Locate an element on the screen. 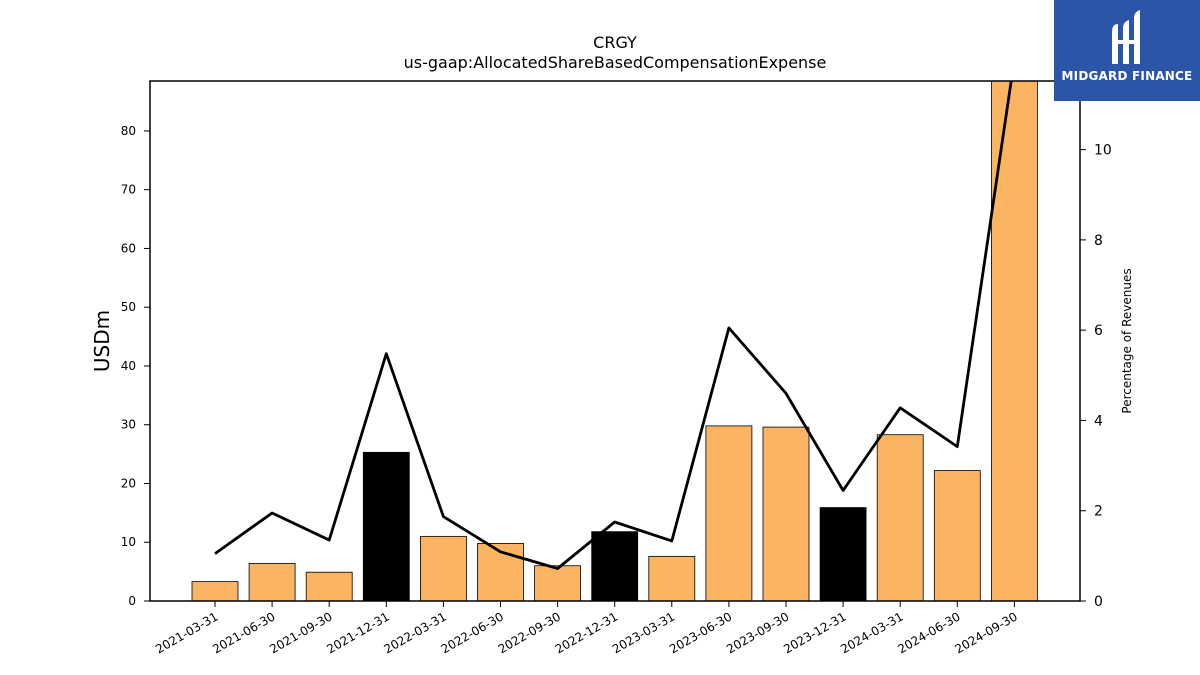 Image resolution: width=1200 pixels, height=675 pixels. y-tick-label-left-50: 50 is located at coordinates (128, 307).